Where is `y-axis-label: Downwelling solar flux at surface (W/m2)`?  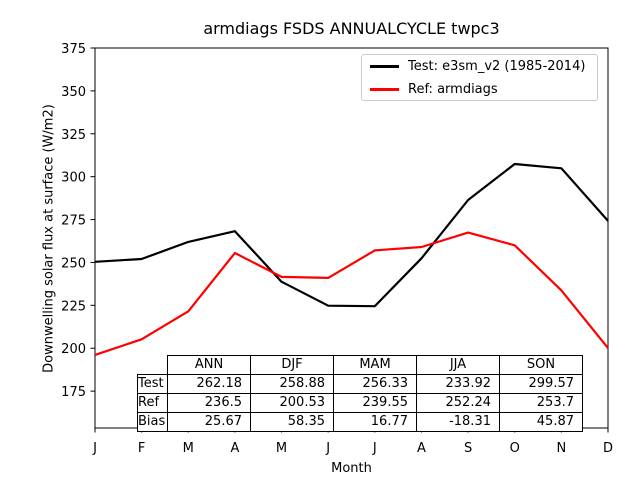
y-axis-label: Downwelling solar flux at surface (W/m2) is located at coordinates (49, 238).